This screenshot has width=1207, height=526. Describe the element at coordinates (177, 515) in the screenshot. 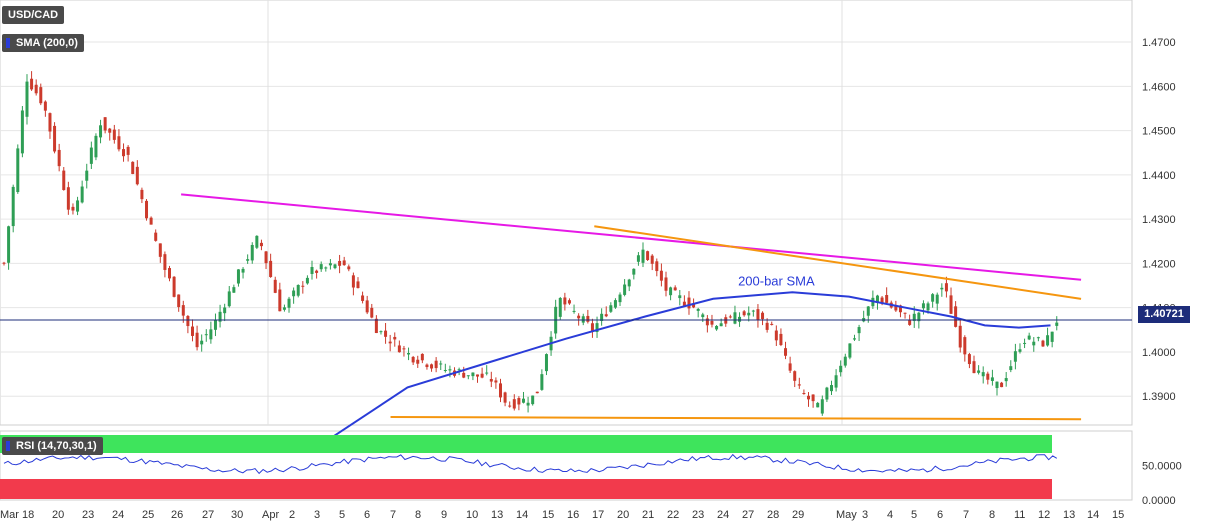

I see `x-tick-label: 26` at that location.